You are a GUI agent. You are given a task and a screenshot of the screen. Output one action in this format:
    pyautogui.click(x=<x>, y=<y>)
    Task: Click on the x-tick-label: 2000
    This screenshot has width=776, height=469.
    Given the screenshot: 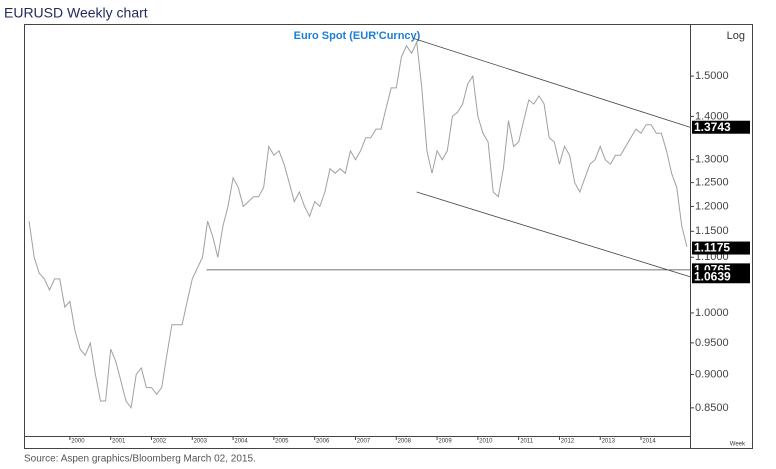 What is the action you would take?
    pyautogui.click(x=78, y=442)
    